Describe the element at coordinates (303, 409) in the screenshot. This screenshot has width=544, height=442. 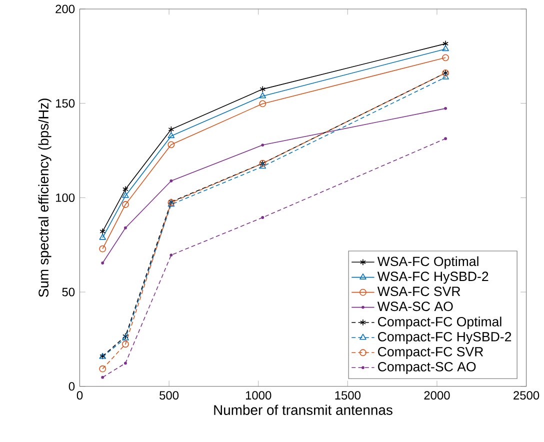
I see `x-axis-title: Number of transmit antennas` at that location.